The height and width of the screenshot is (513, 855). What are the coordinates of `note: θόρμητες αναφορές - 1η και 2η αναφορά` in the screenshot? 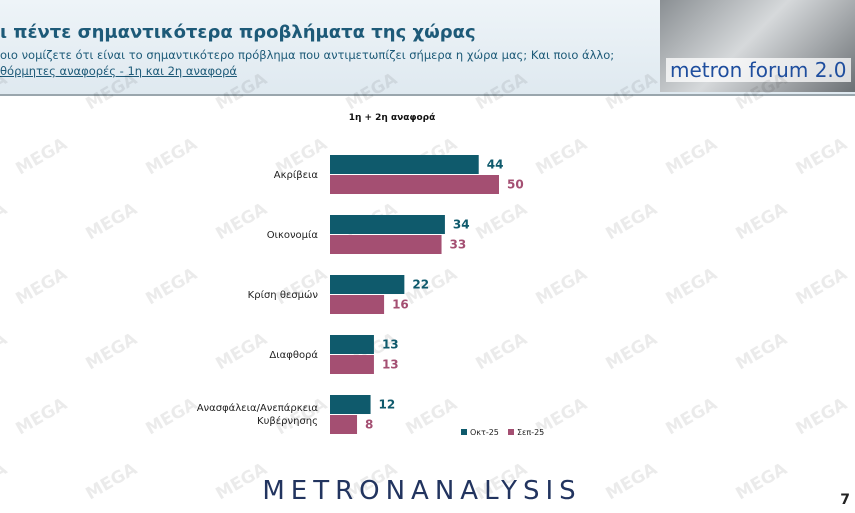 It's located at (118, 71).